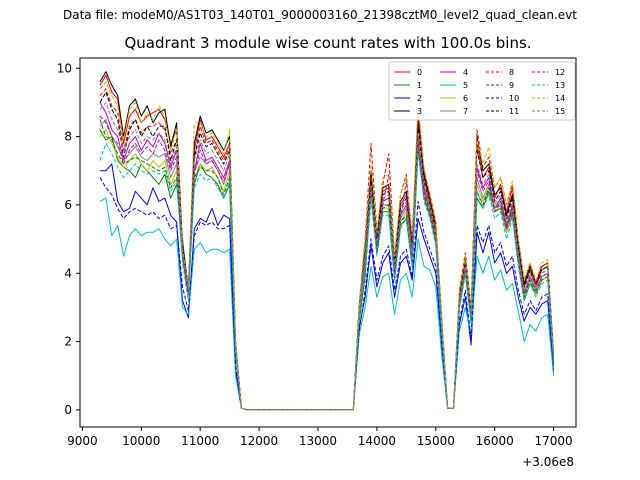 This screenshot has width=640, height=480. I want to click on x-tick-label: 15000, so click(436, 441).